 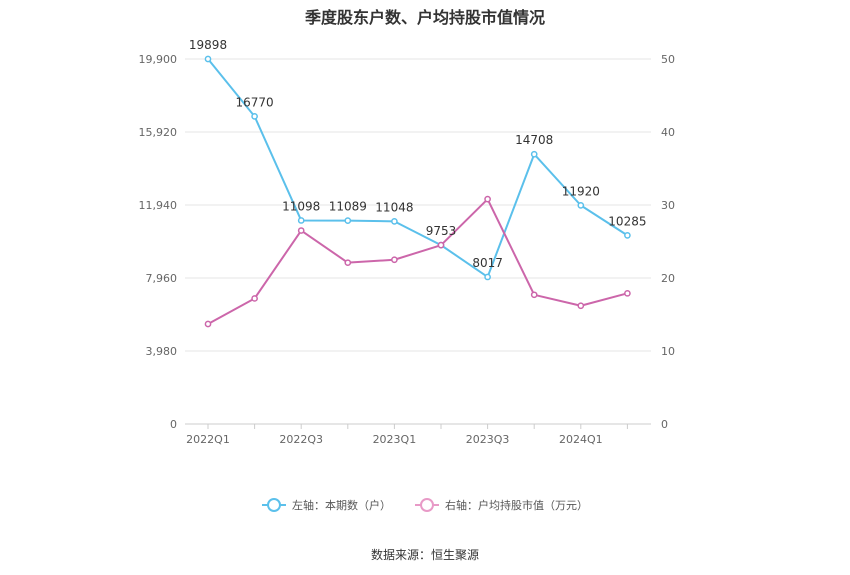 I want to click on left-tick-label: 11,940, so click(x=158, y=205).